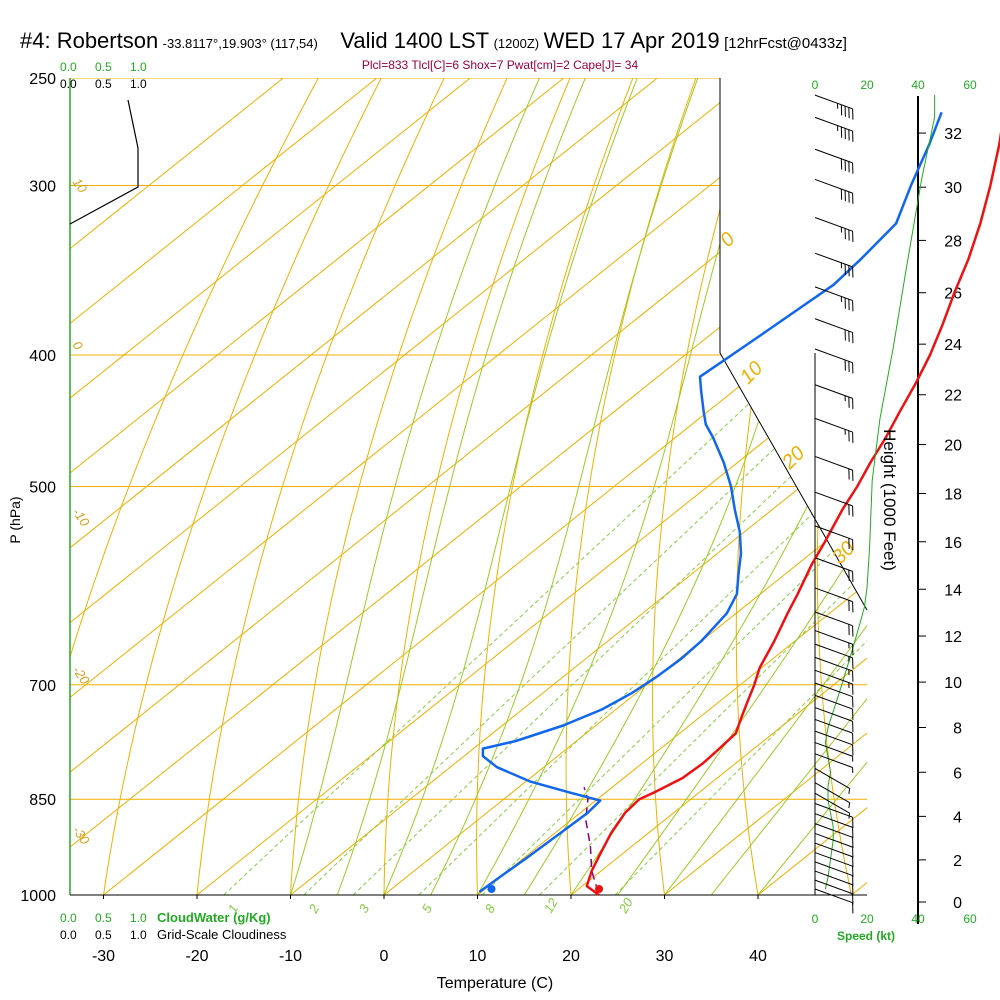 The height and width of the screenshot is (1000, 1000). I want to click on height-tick-label: 8, so click(957, 729).